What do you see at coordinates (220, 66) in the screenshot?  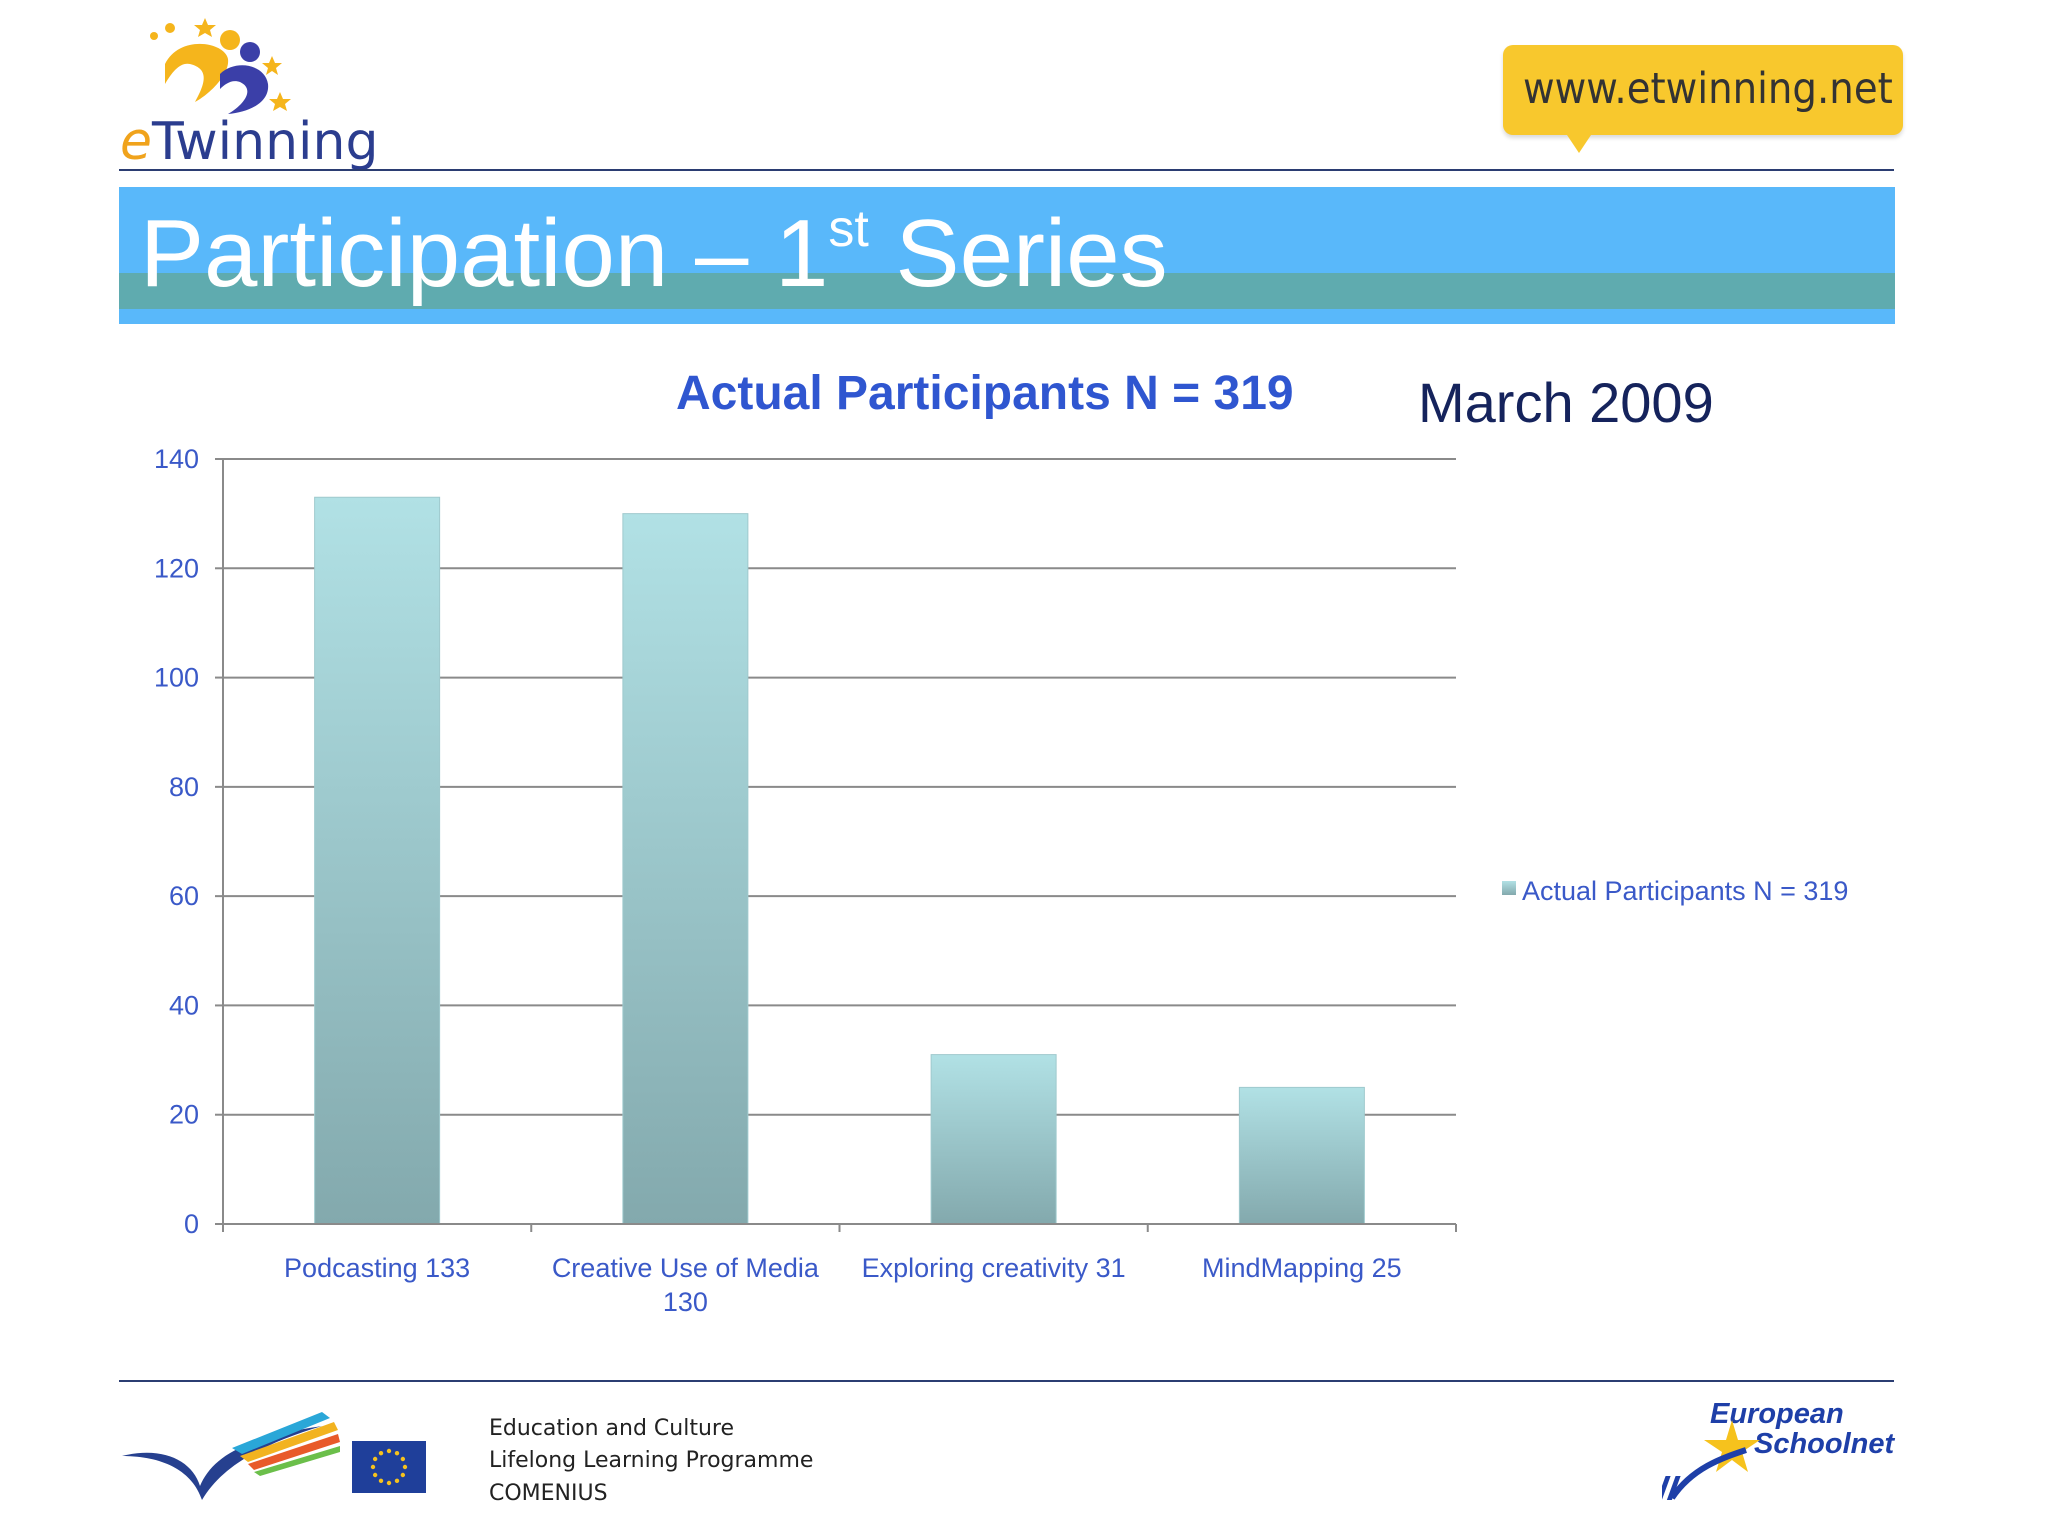 I see `etwinning-figures-icon` at bounding box center [220, 66].